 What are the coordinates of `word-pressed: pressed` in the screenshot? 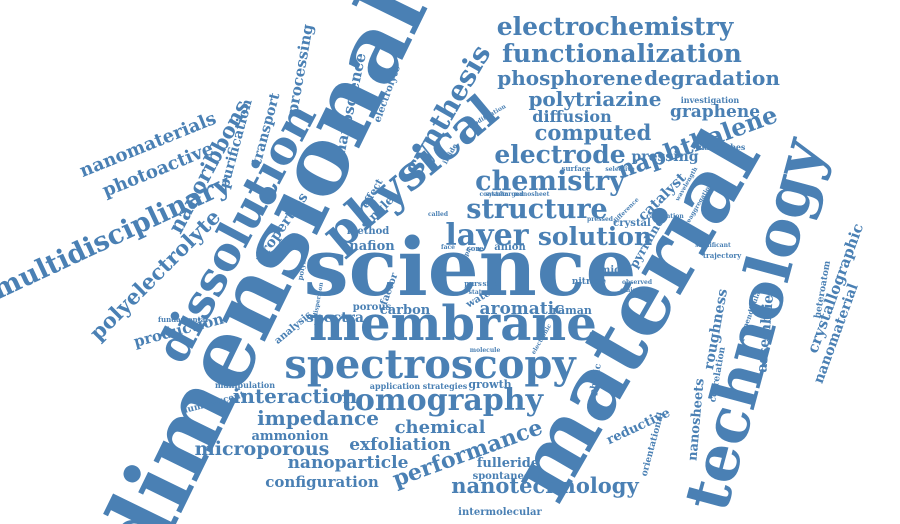 It's located at (600, 219).